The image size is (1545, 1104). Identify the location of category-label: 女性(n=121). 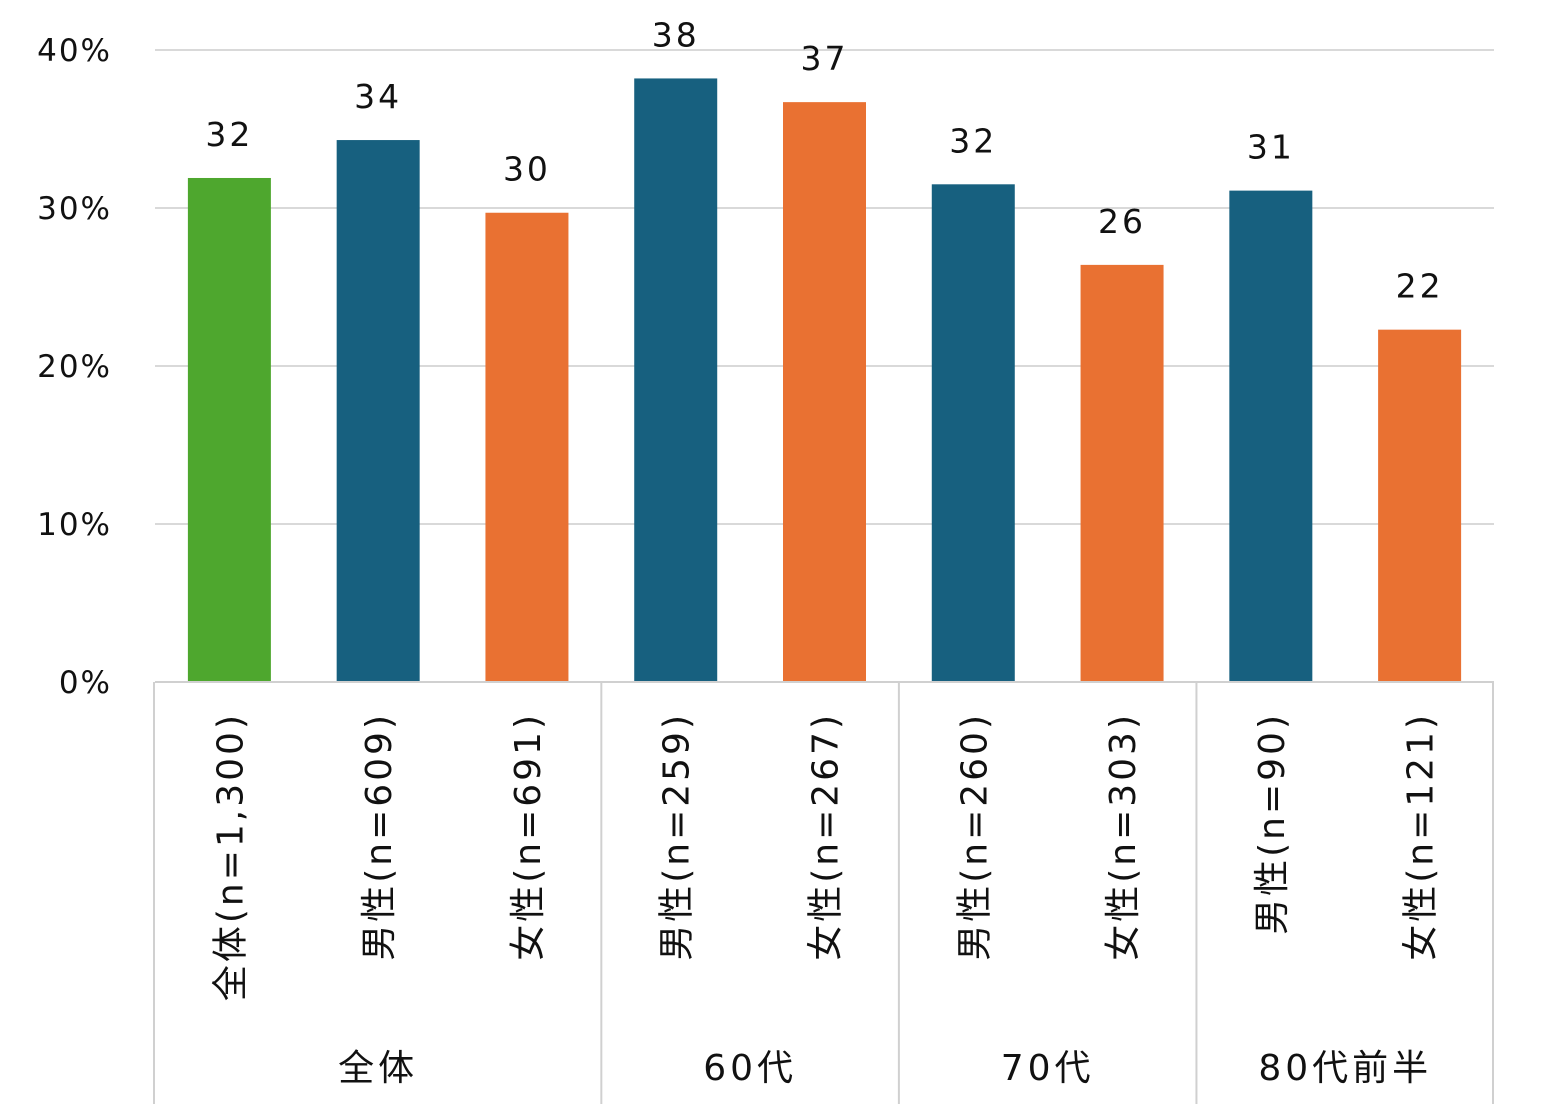
(1421, 836).